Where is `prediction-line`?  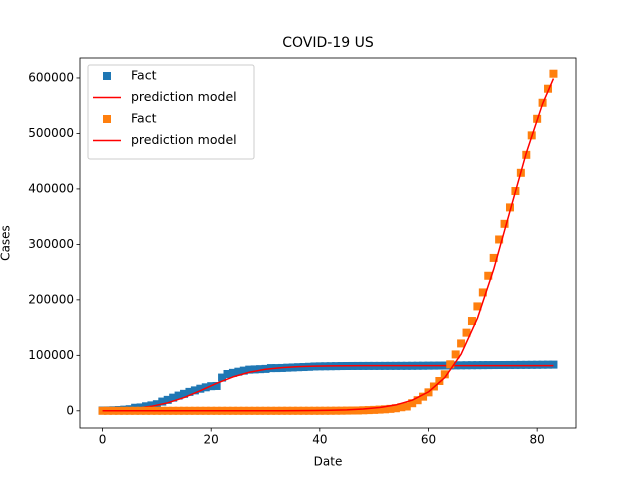 prediction-line is located at coordinates (328, 387).